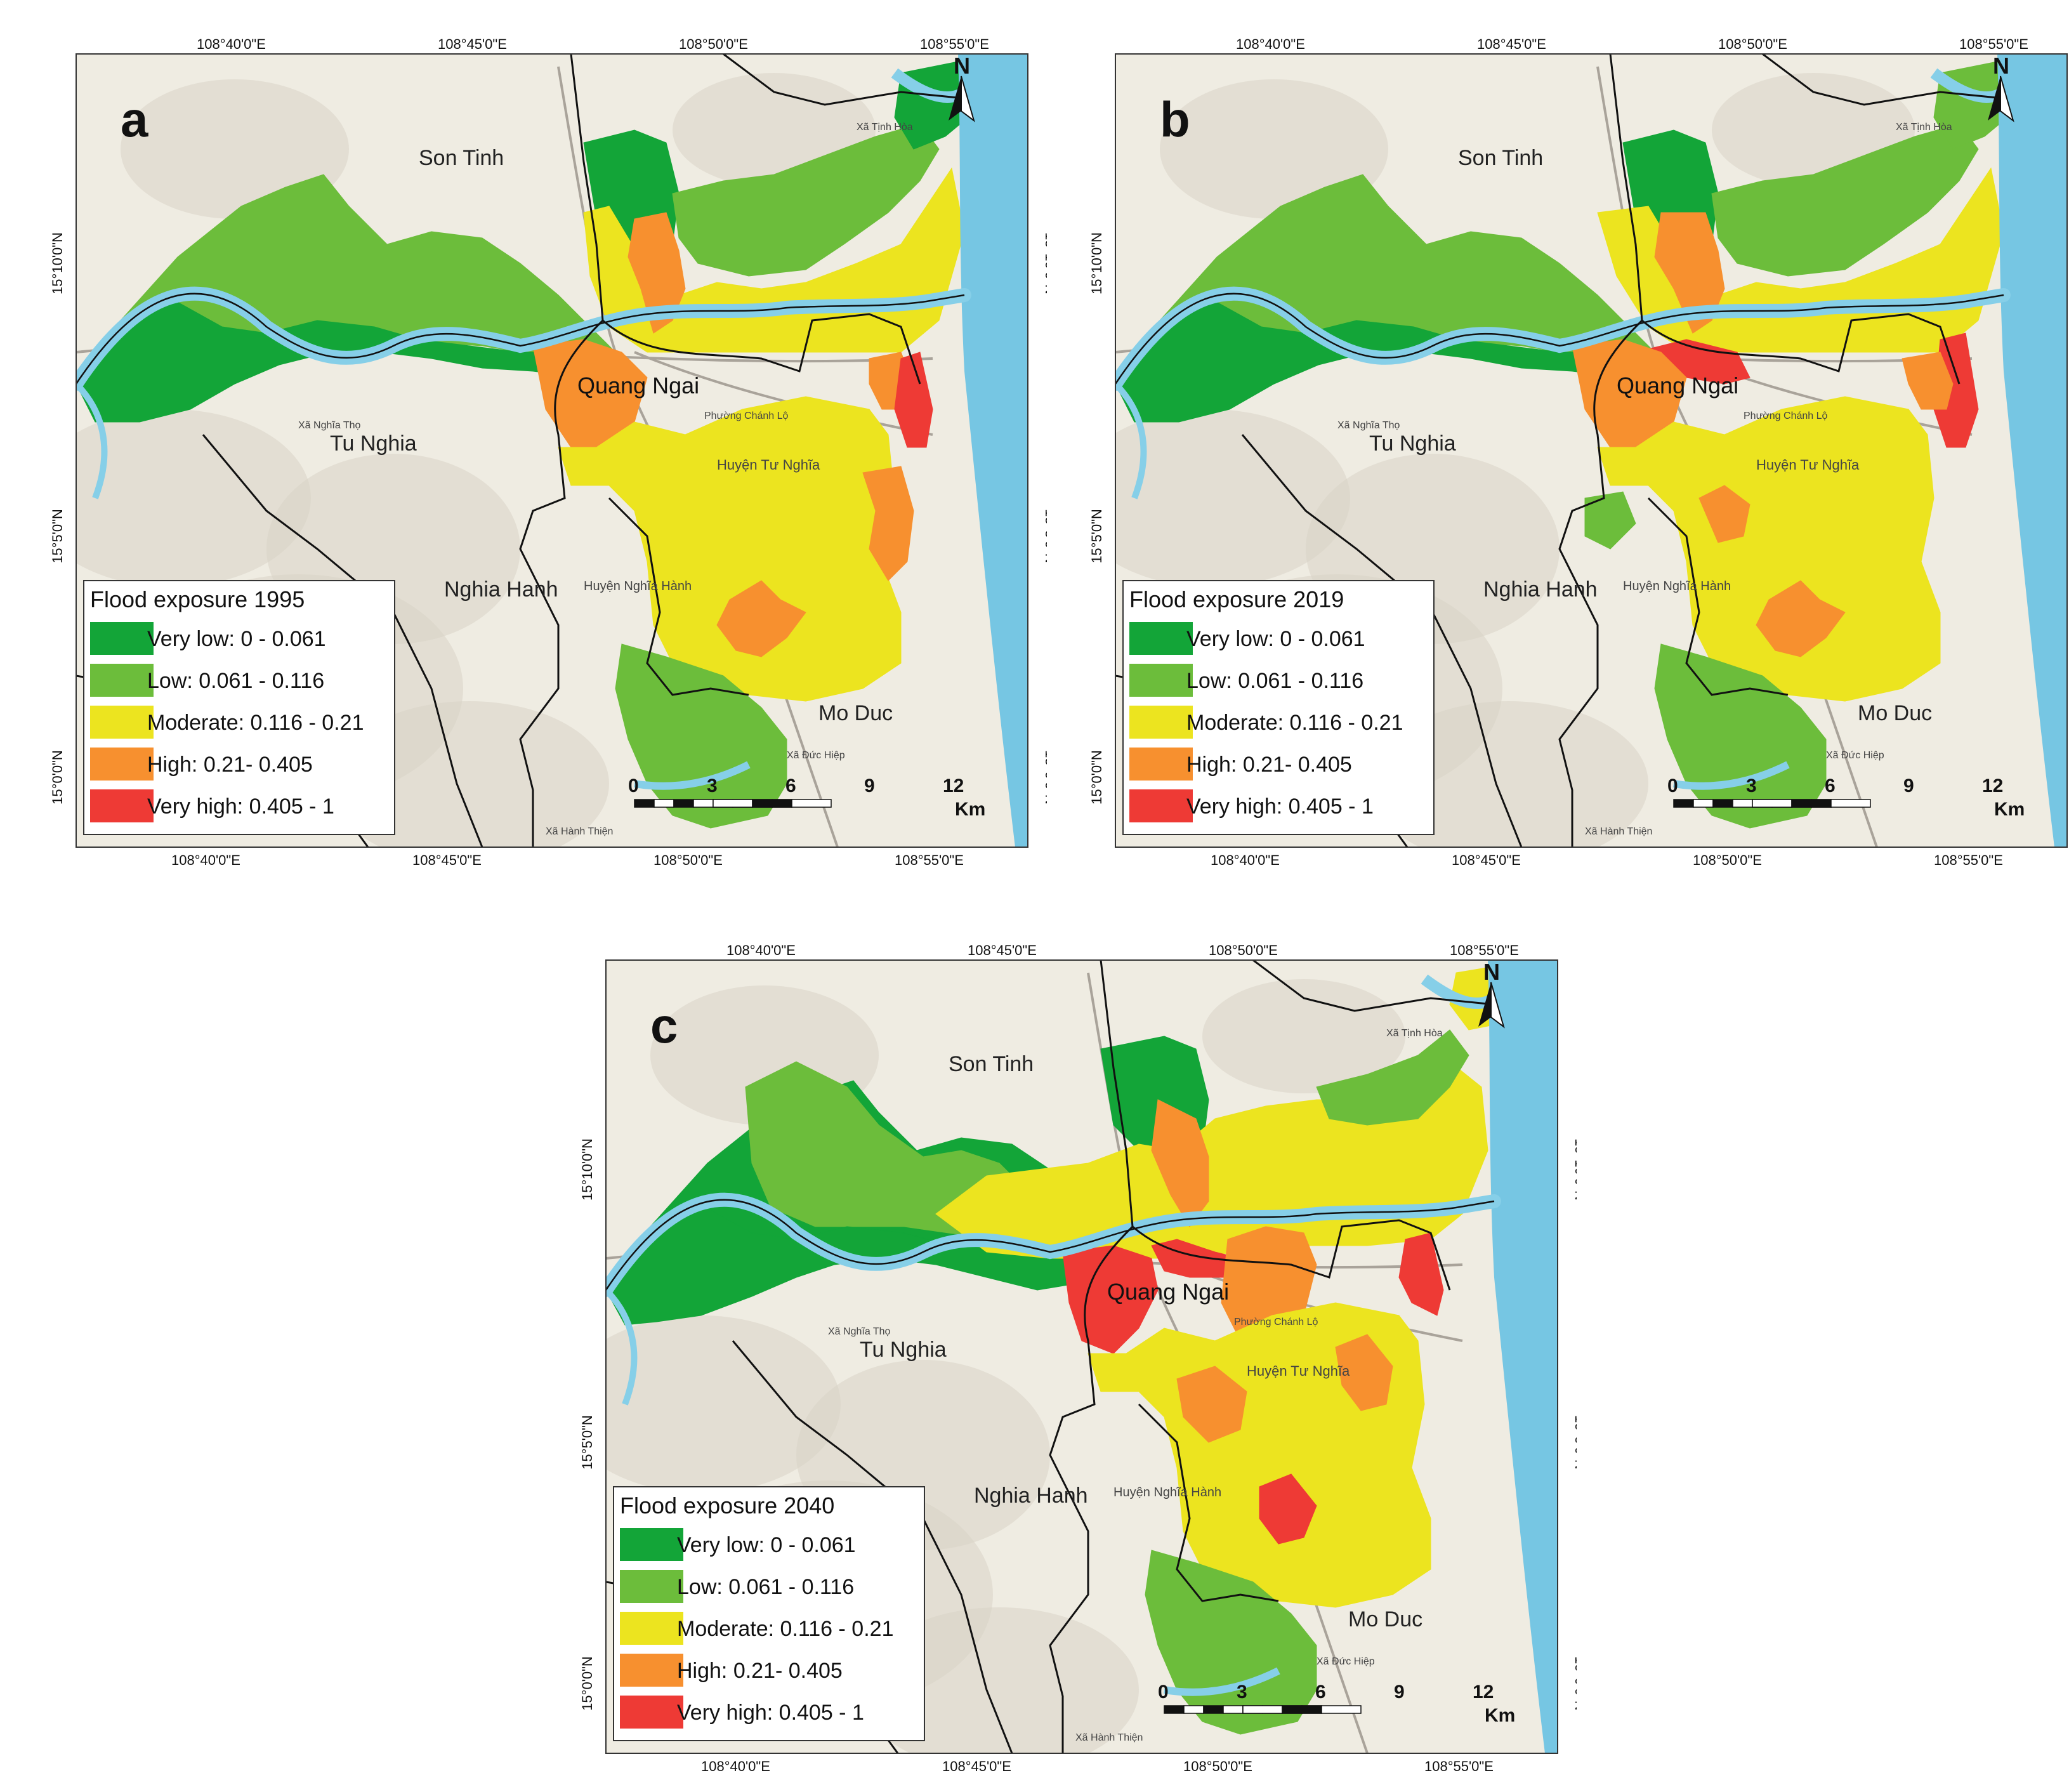 This screenshot has height=1792, width=2069. I want to click on label-huyen-nghia-hanh: Huyện Nghĩa Hành, so click(1167, 1492).